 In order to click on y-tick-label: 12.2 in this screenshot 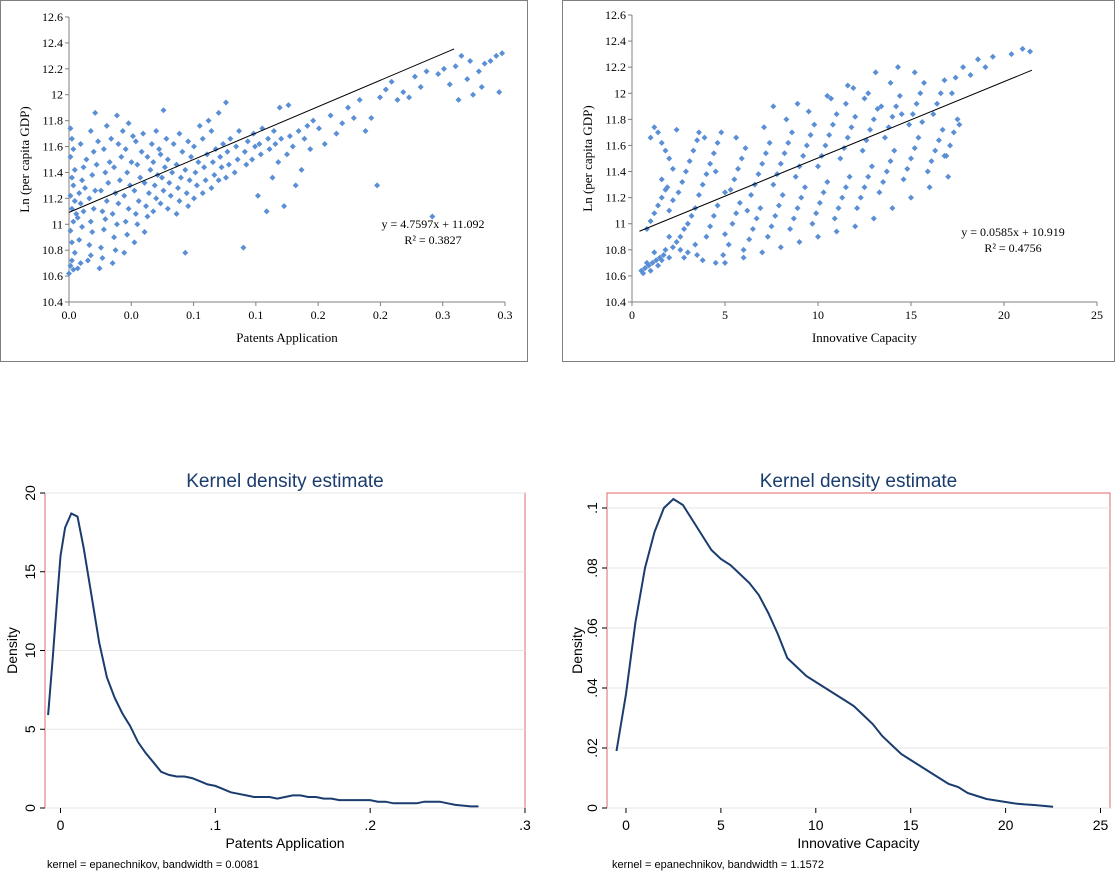, I will do `click(52, 69)`.